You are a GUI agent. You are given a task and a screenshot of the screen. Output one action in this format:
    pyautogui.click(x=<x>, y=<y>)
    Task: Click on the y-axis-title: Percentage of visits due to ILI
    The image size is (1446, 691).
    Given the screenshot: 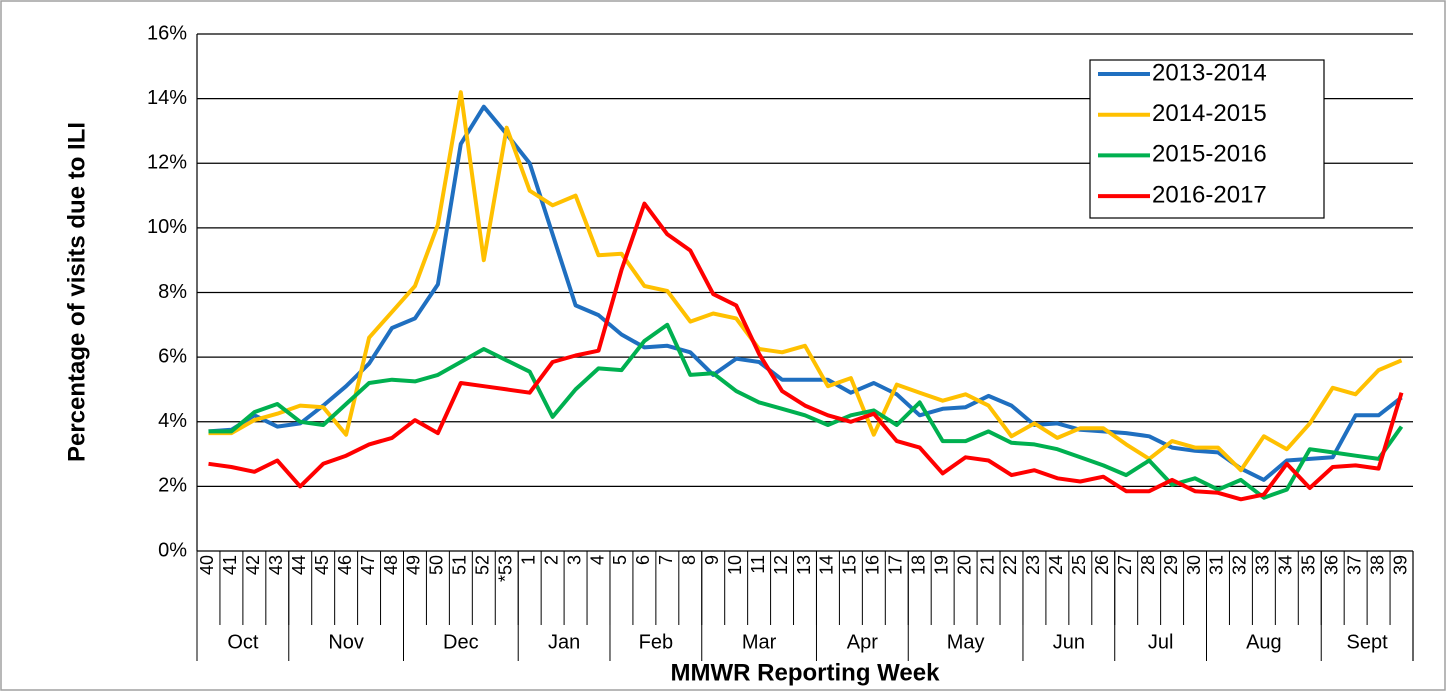 What is the action you would take?
    pyautogui.click(x=76, y=292)
    